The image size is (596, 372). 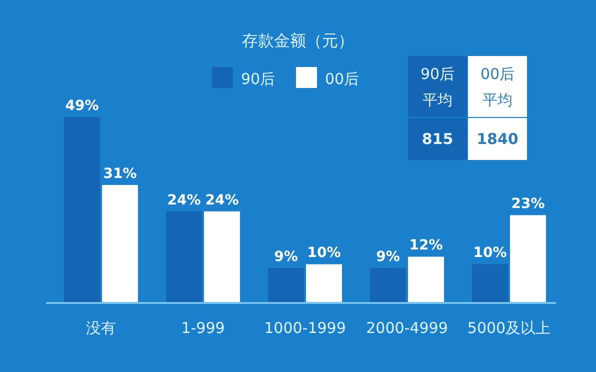 What do you see at coordinates (437, 87) in the screenshot?
I see `text: 90后平均` at bounding box center [437, 87].